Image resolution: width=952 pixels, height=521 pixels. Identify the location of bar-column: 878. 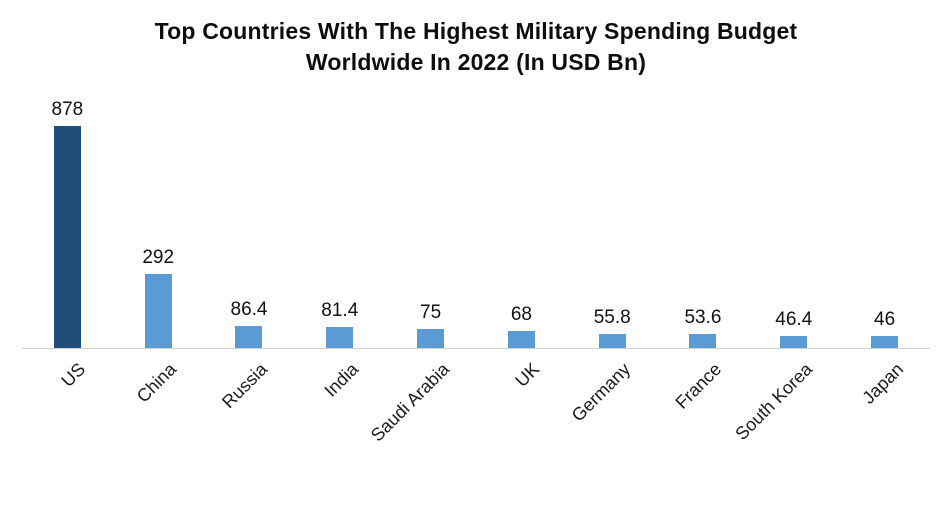
(67, 224).